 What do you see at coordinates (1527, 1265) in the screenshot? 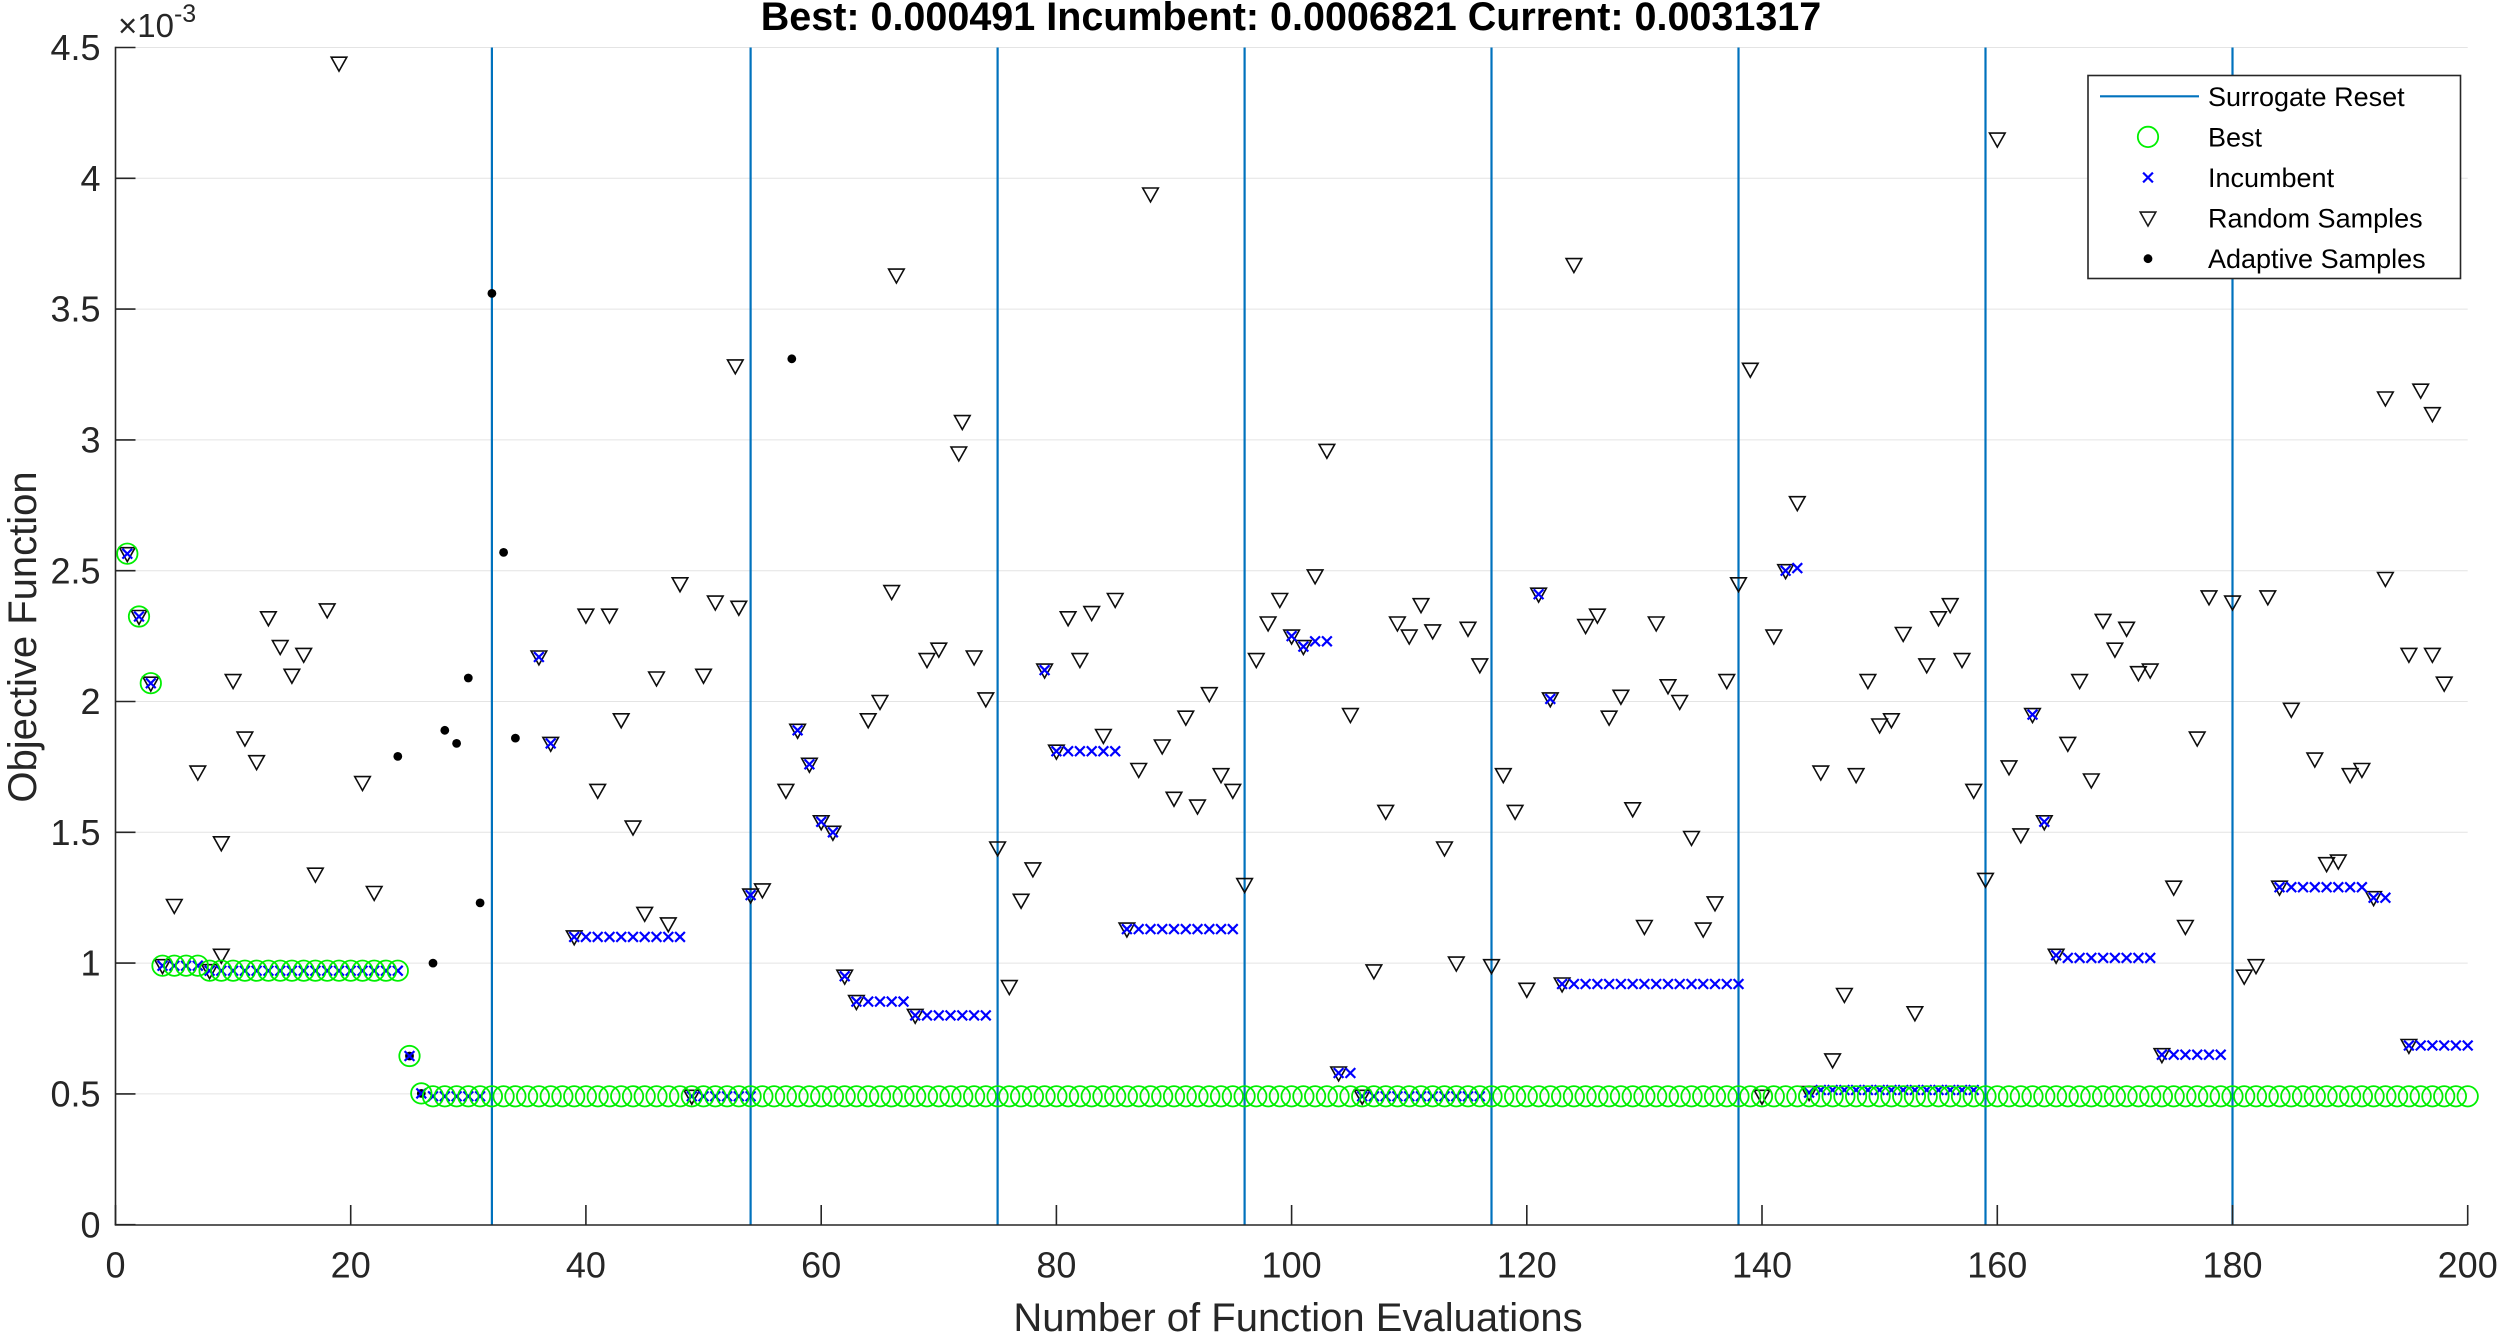
I see `svg-text: 120` at bounding box center [1527, 1265].